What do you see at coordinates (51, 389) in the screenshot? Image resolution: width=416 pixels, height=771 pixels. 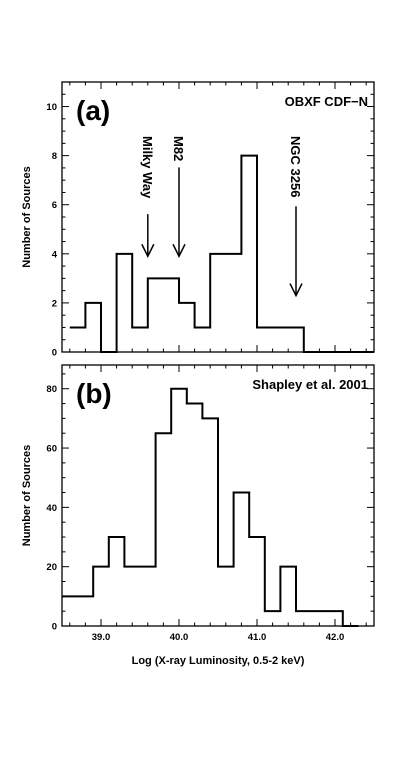 I see `y-tick-label: 80` at bounding box center [51, 389].